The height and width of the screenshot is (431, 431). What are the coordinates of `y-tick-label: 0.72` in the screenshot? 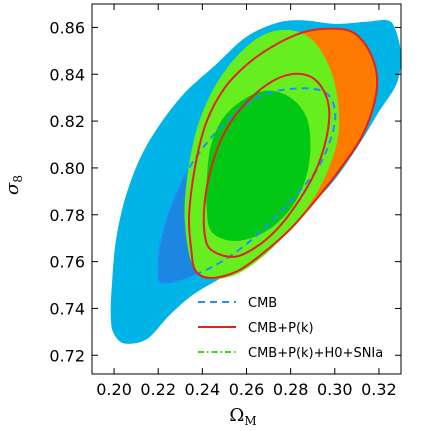 It's located at (67, 355).